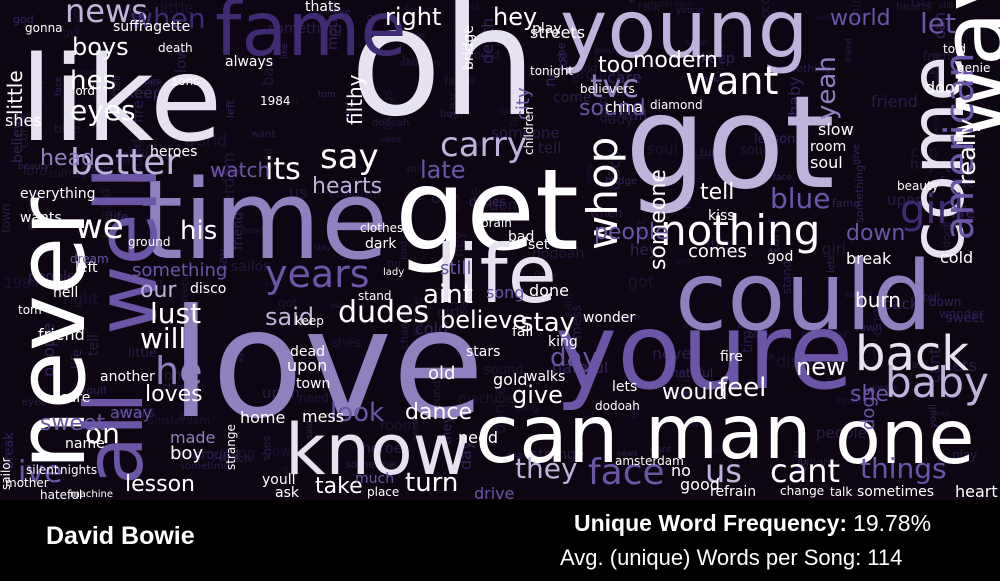 This screenshot has height=581, width=1000. What do you see at coordinates (954, 49) in the screenshot?
I see `word-told: told` at bounding box center [954, 49].